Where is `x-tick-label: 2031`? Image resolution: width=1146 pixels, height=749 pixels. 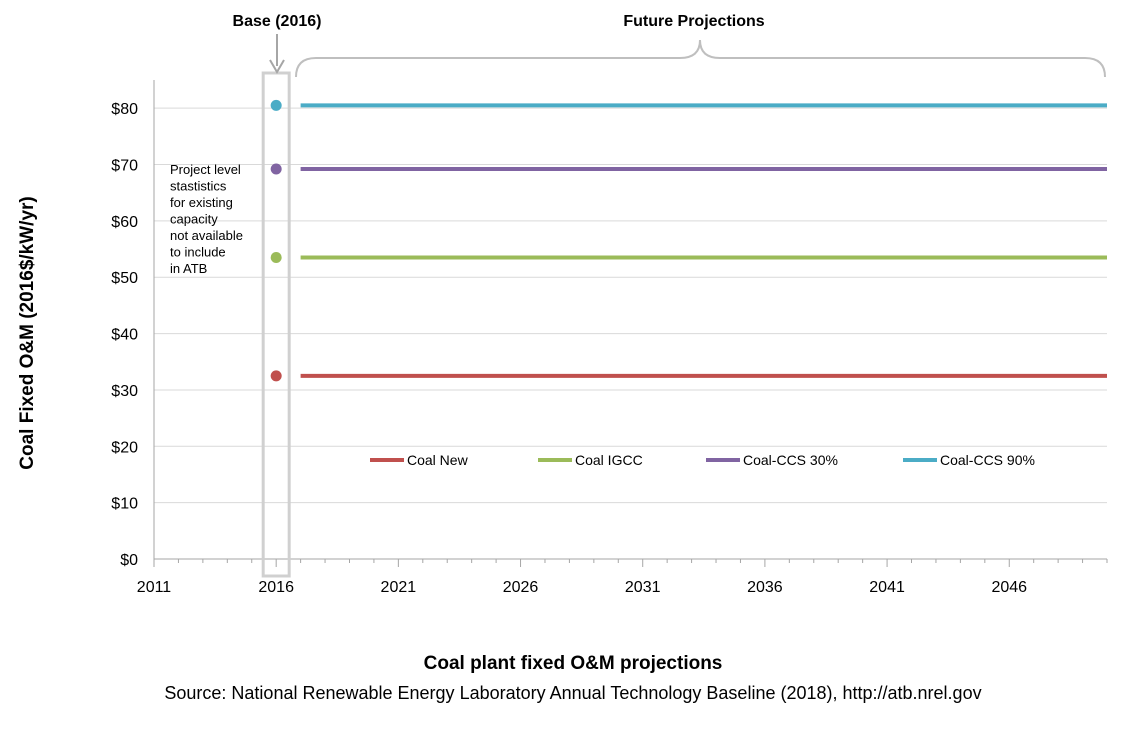
x-tick-label: 2031 is located at coordinates (643, 587).